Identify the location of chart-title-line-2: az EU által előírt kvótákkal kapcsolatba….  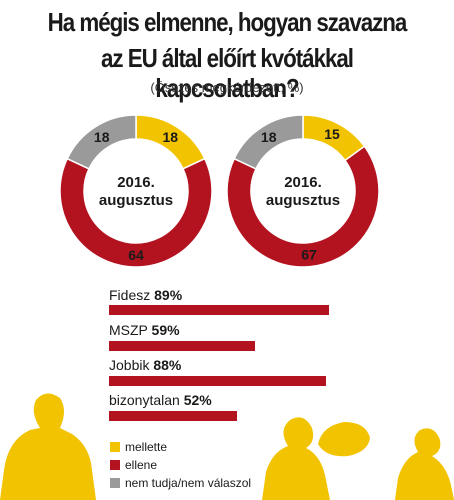
(227, 73).